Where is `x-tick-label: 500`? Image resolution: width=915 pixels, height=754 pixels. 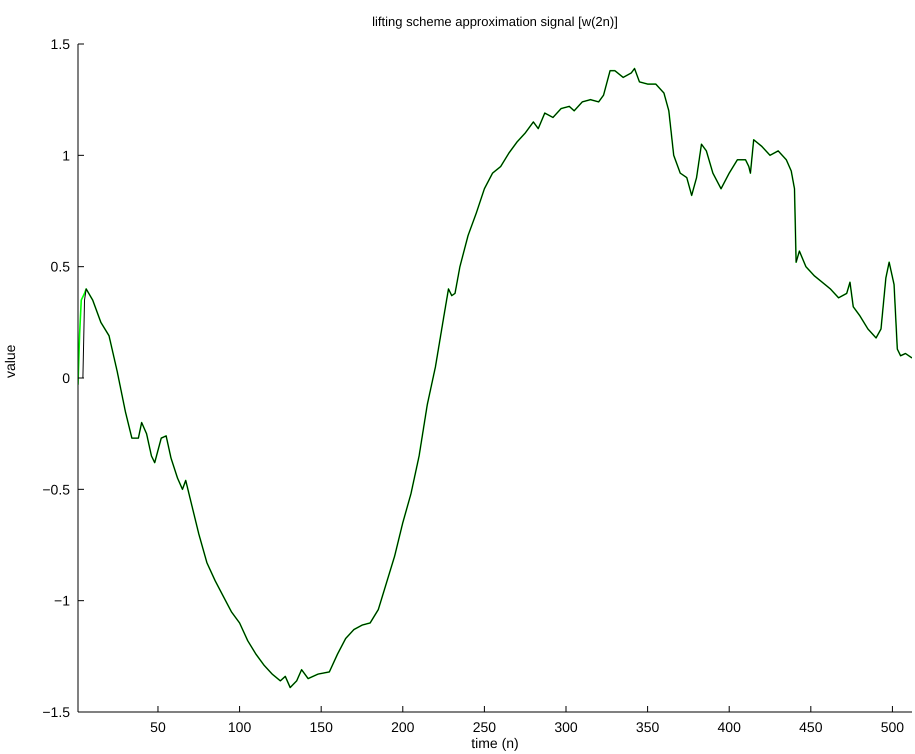 x-tick-label: 500 is located at coordinates (892, 726).